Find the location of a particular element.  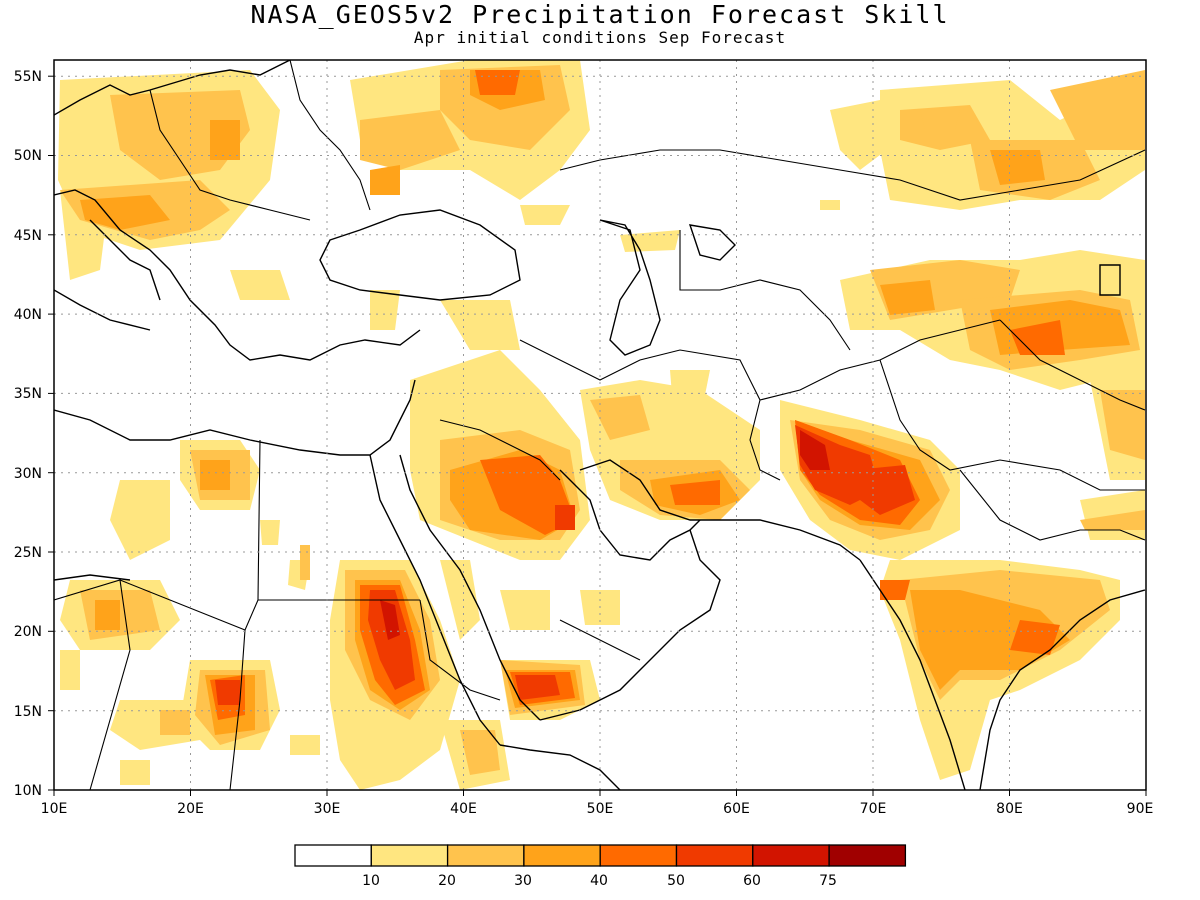

lat-label: 30N is located at coordinates (28, 474).